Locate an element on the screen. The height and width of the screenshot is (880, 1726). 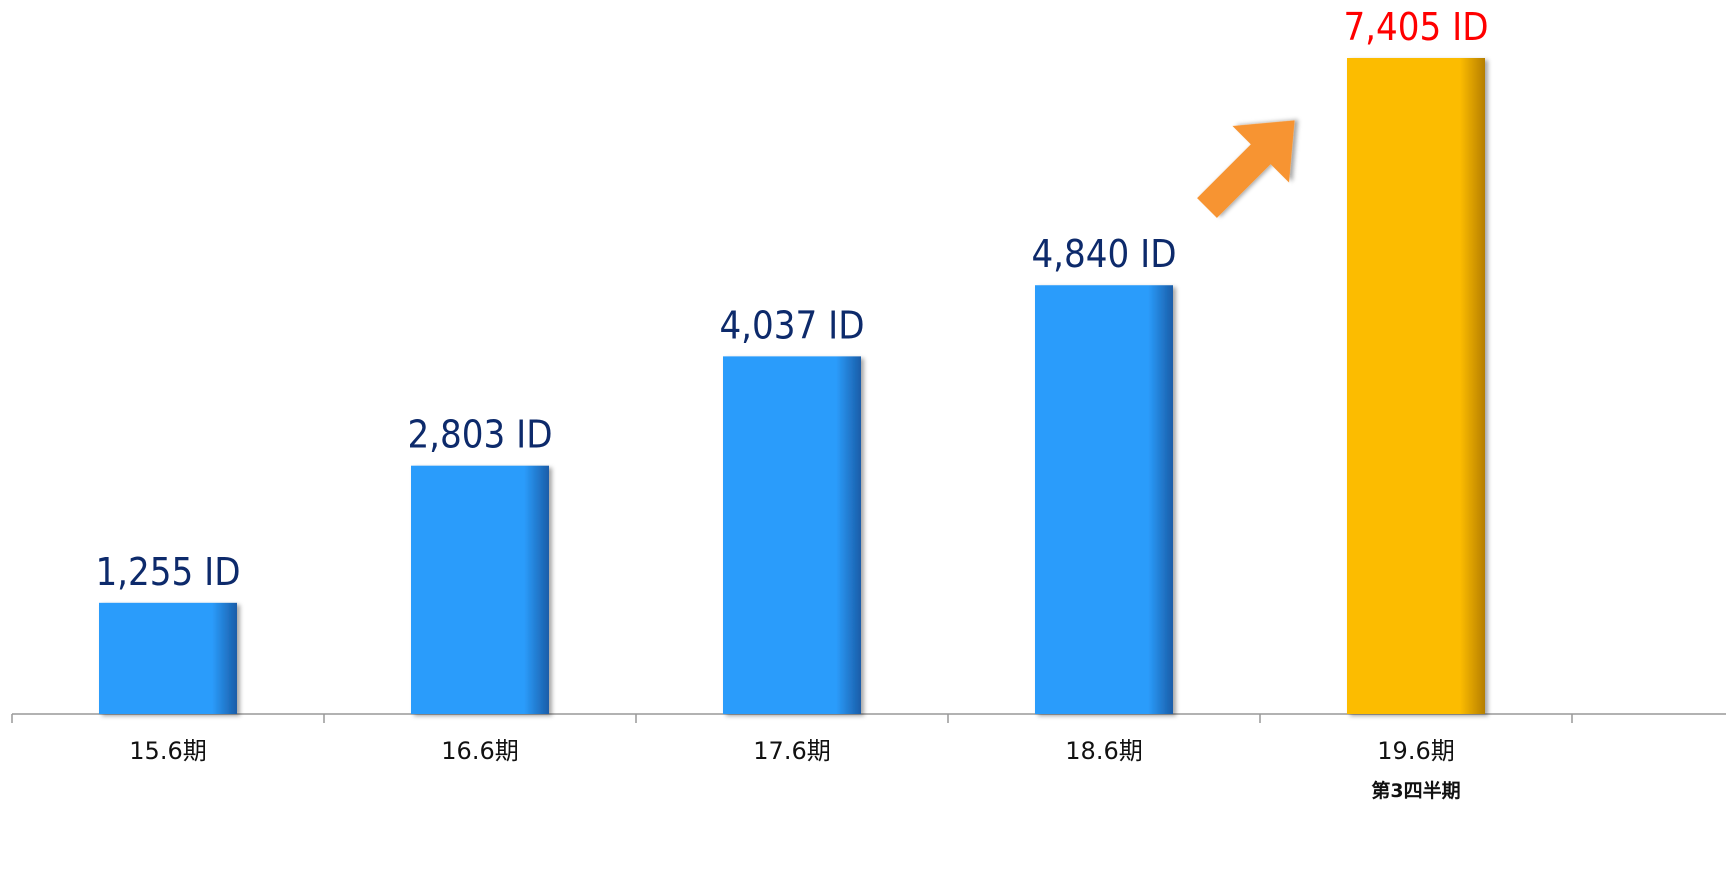
x-axis is located at coordinates (868, 718).